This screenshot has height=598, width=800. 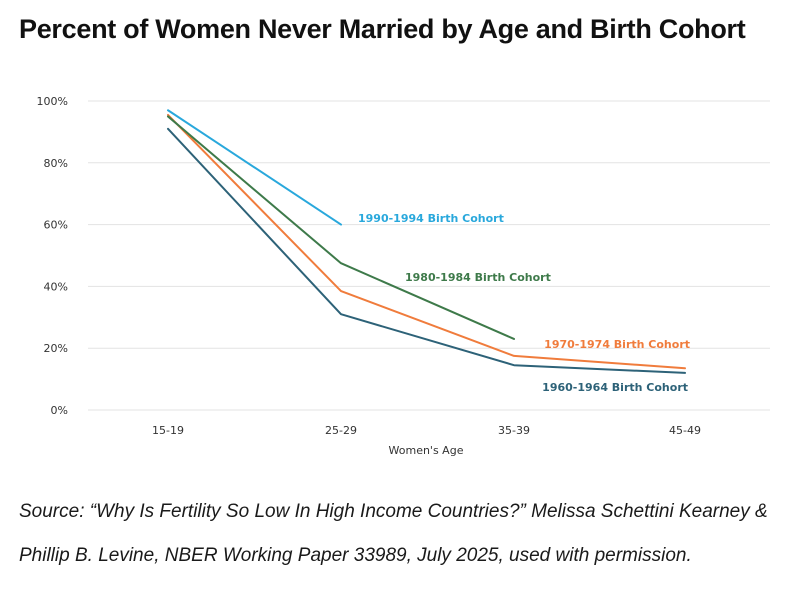 I want to click on x-tick-label: 35-39, so click(x=514, y=430).